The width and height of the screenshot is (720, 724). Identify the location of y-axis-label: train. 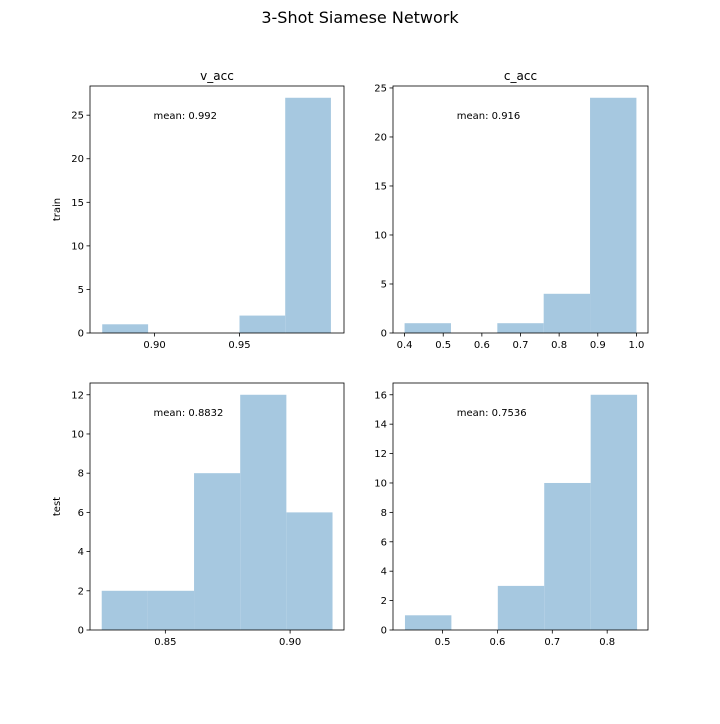
(57, 209).